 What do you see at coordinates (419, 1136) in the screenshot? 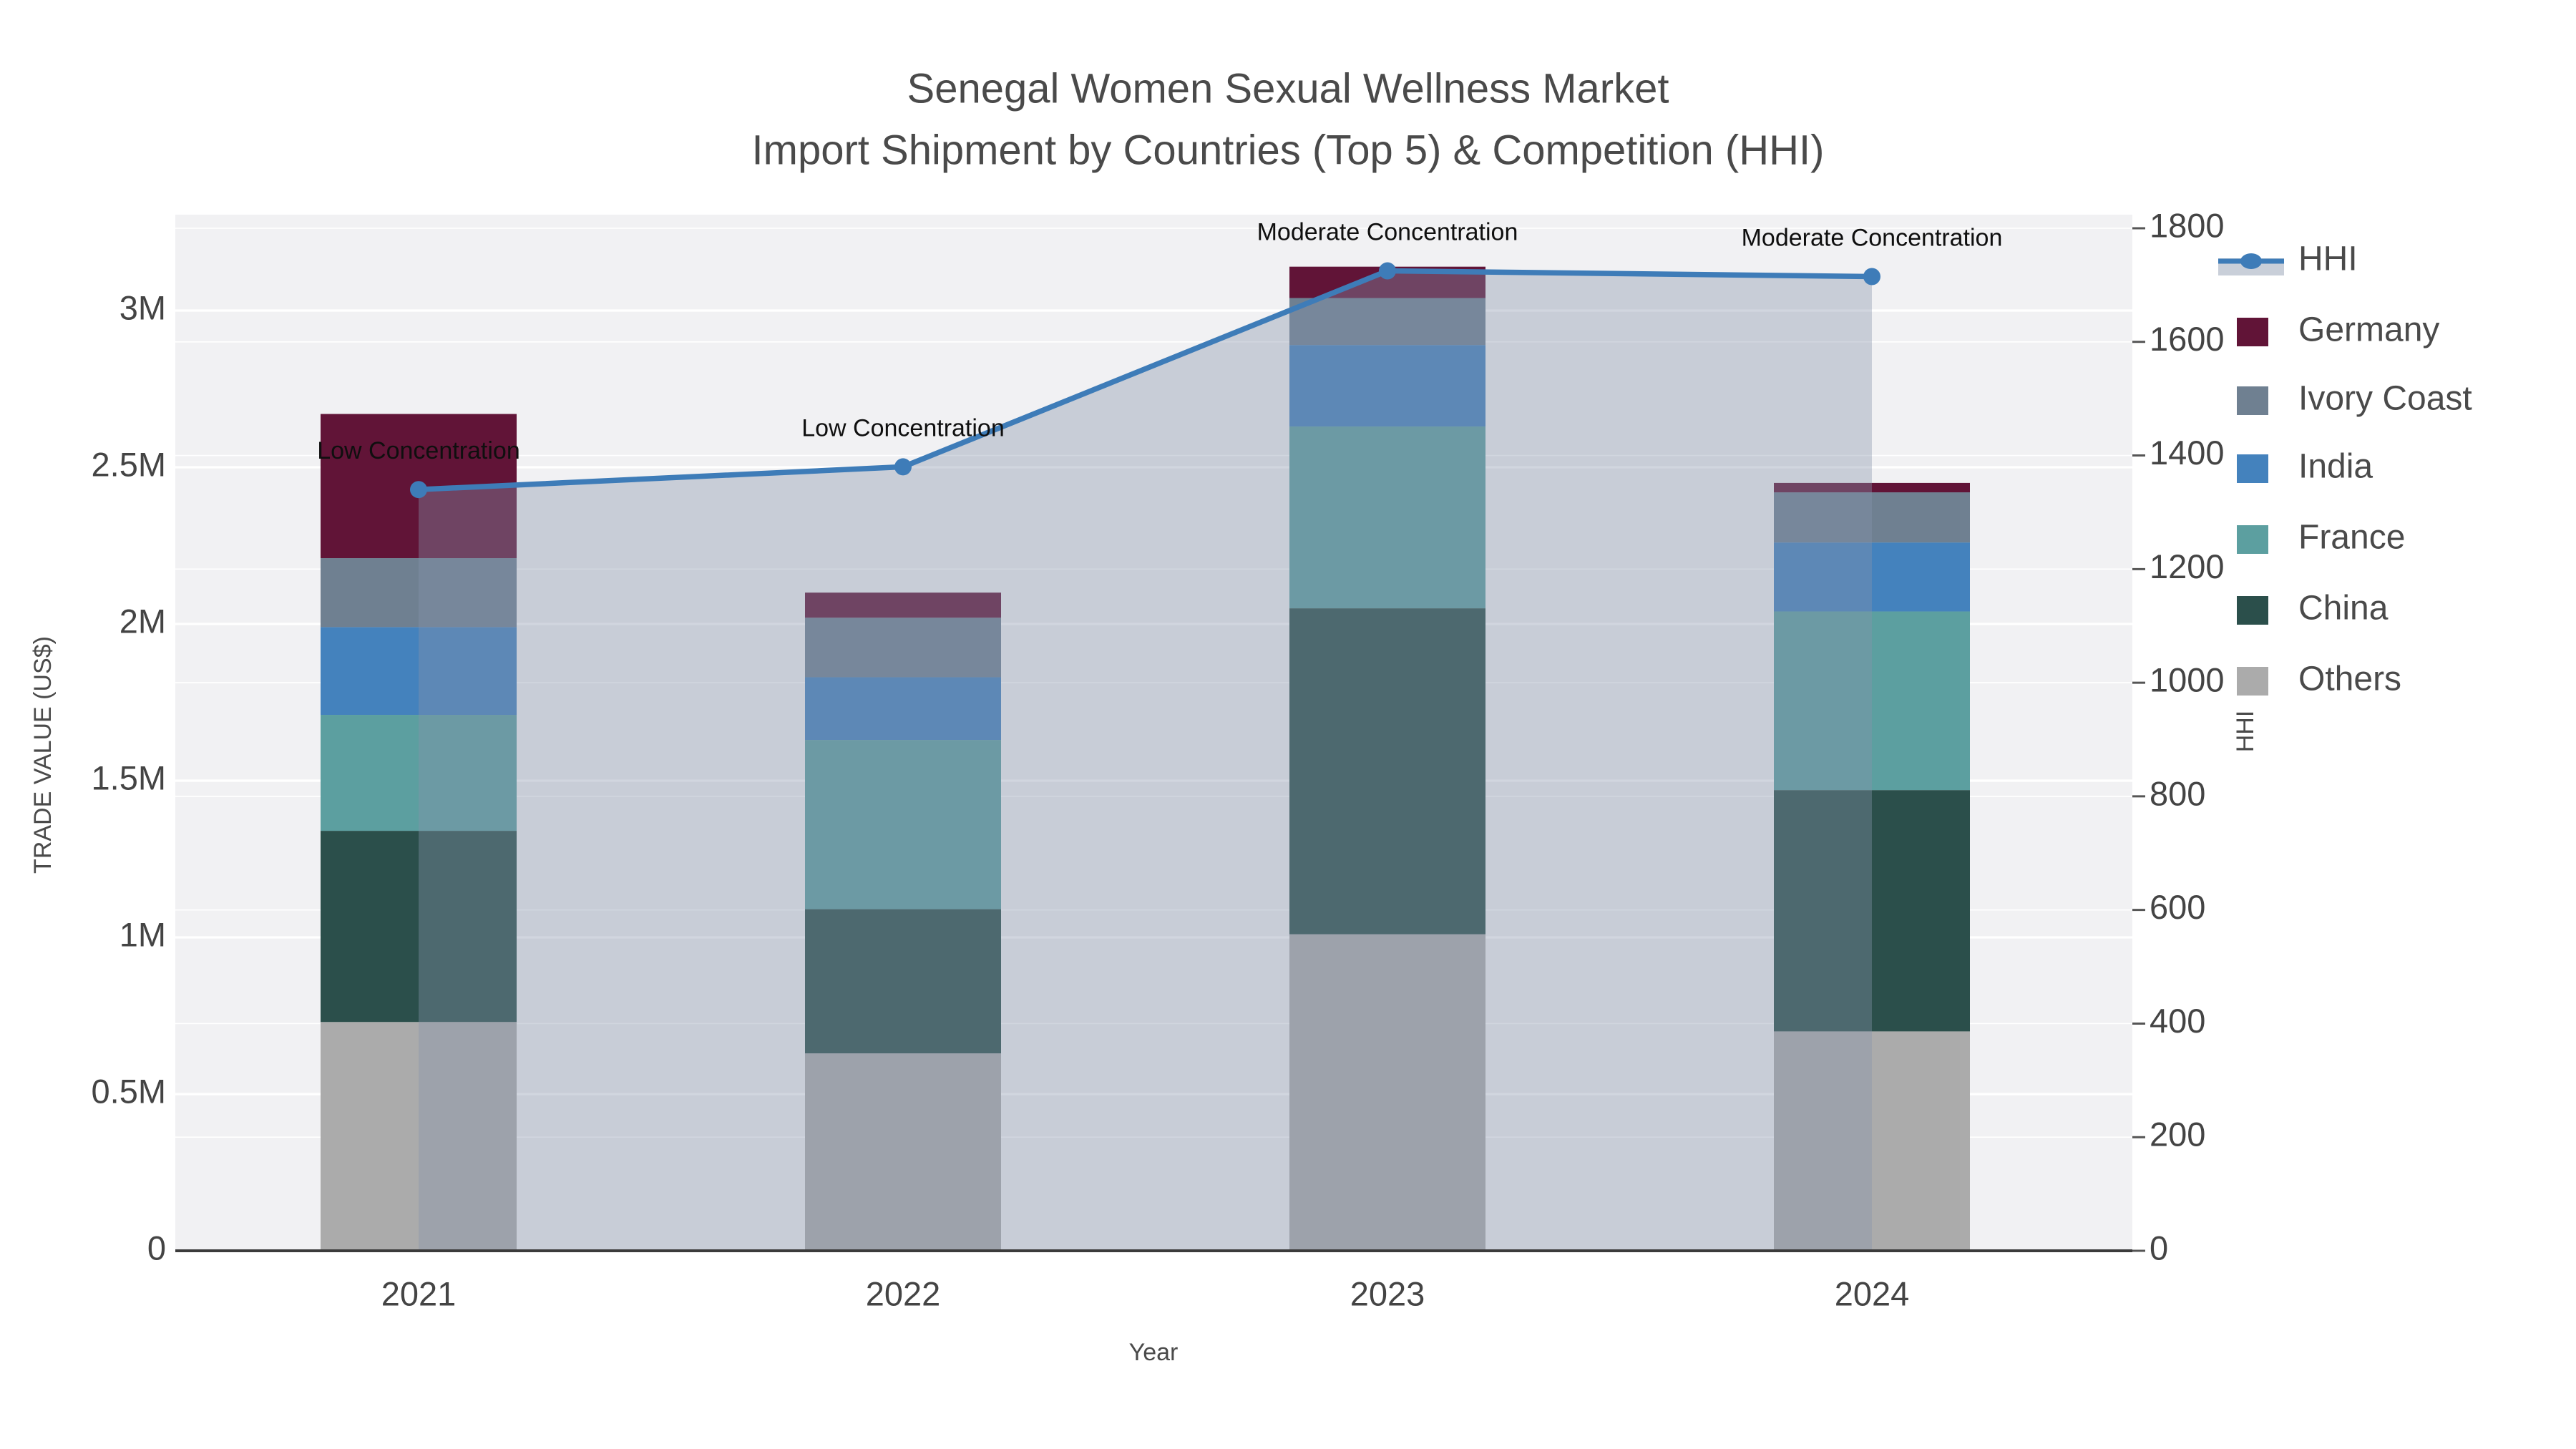
I see `bar-segment-others-2021` at bounding box center [419, 1136].